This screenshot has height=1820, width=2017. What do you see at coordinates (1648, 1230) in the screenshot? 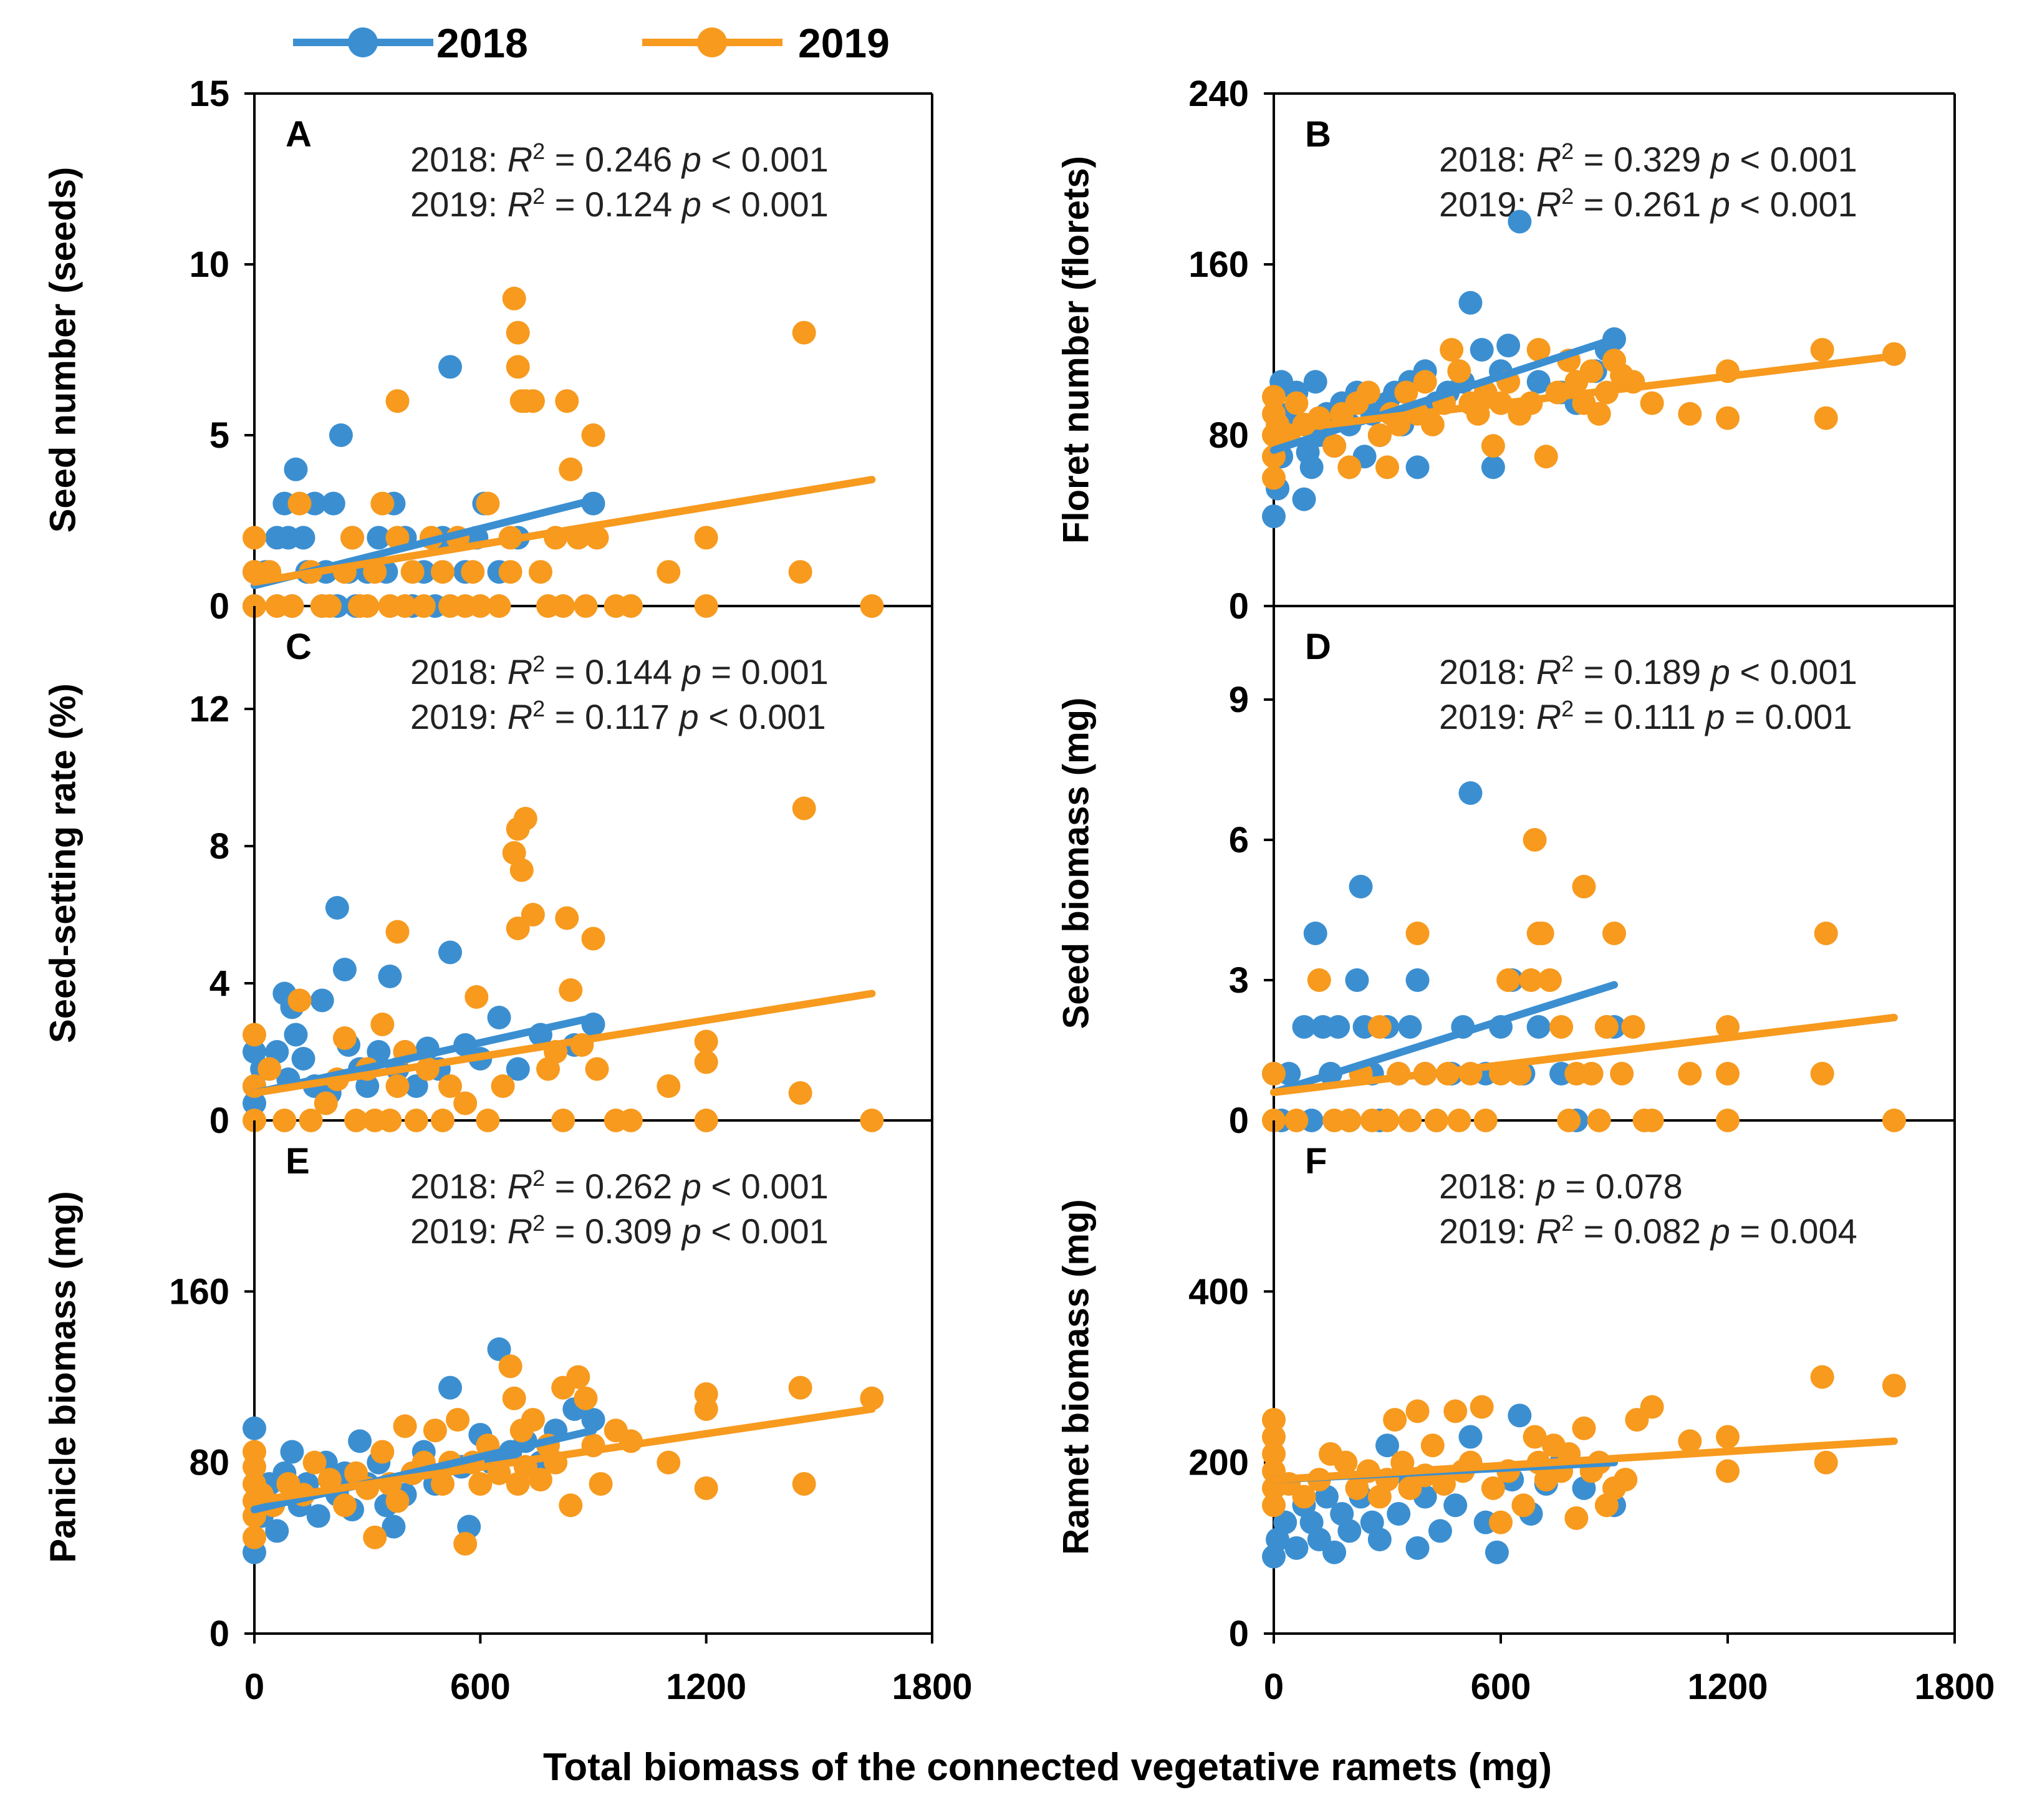
I see `stat-line-2019: 2019: R2 = 0.082 p = 0.004` at bounding box center [1648, 1230].